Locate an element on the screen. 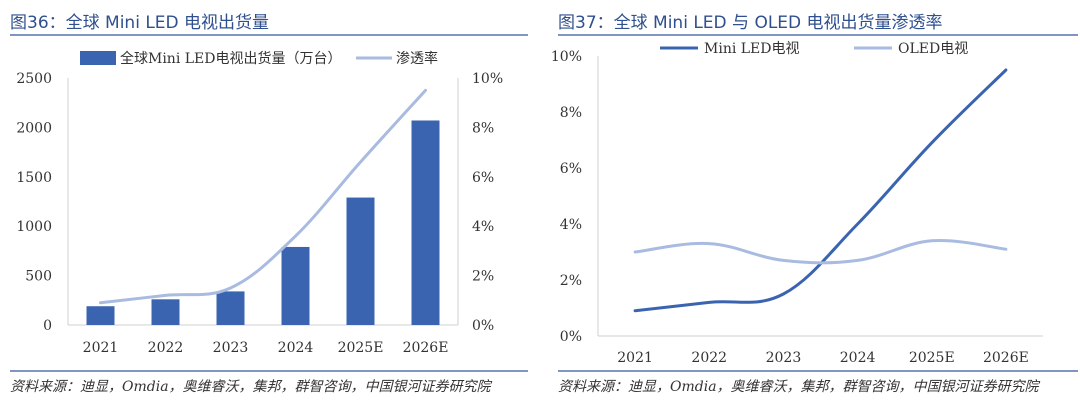 This screenshot has width=1080, height=405. oled-line is located at coordinates (820, 252).